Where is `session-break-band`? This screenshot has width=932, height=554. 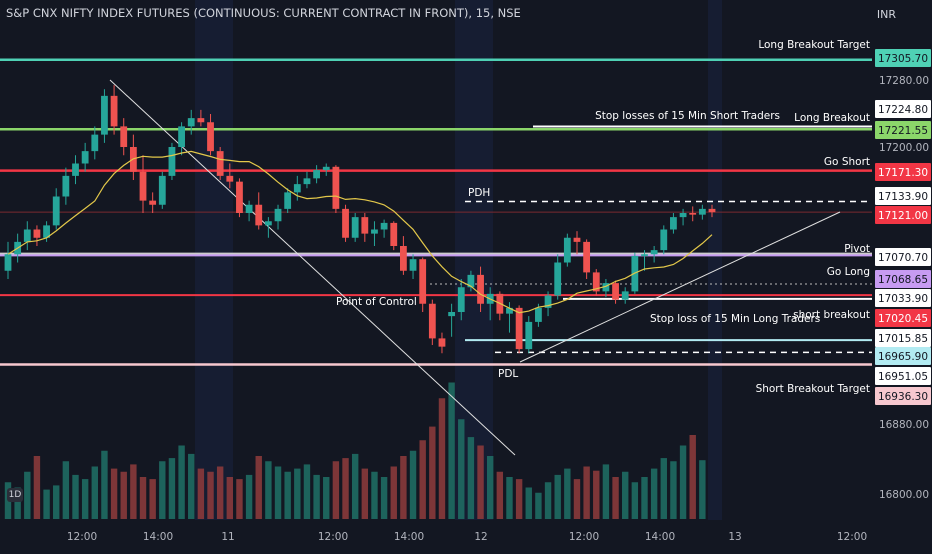 session-break-band is located at coordinates (715, 260).